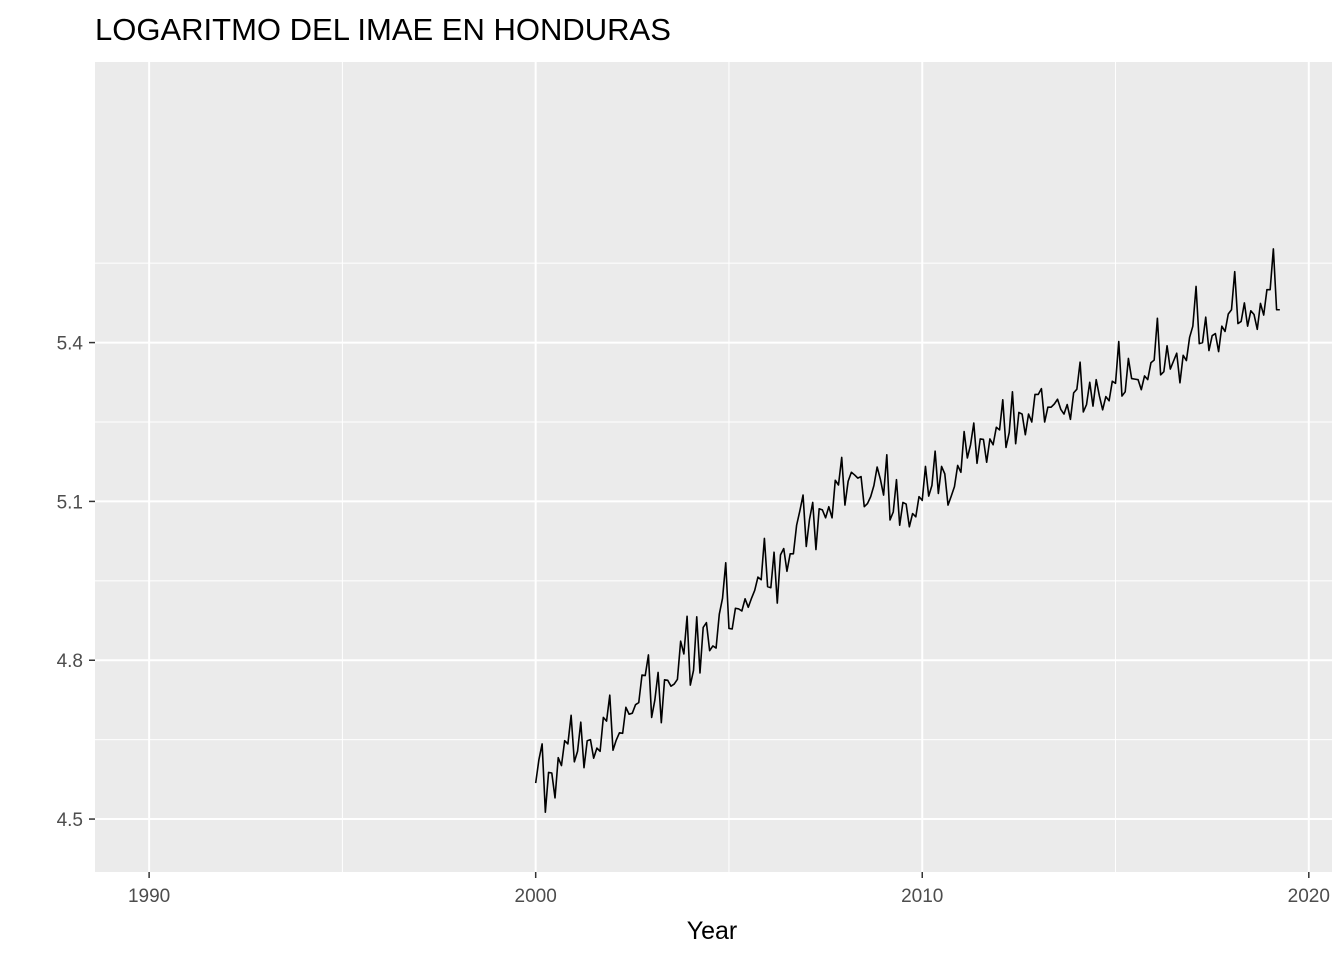 This screenshot has width=1344, height=960. What do you see at coordinates (70, 502) in the screenshot?
I see `y-tick-label: 5.1` at bounding box center [70, 502].